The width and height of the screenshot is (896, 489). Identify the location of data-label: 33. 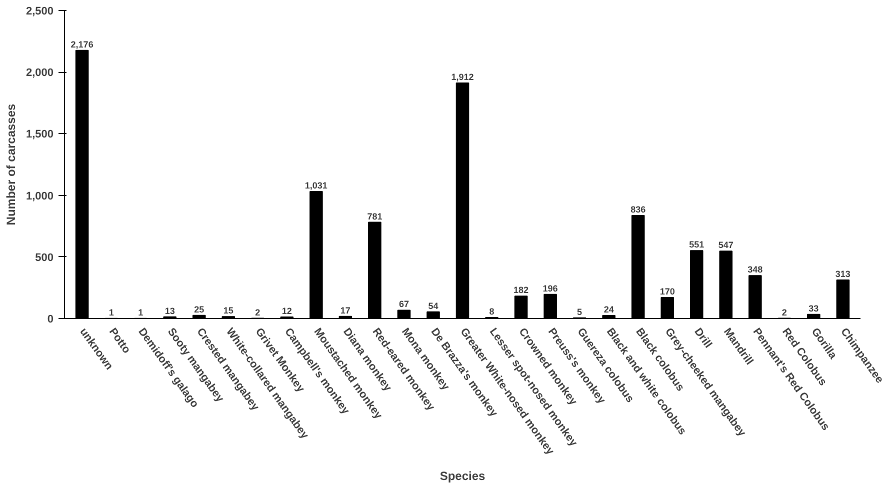
(813, 308).